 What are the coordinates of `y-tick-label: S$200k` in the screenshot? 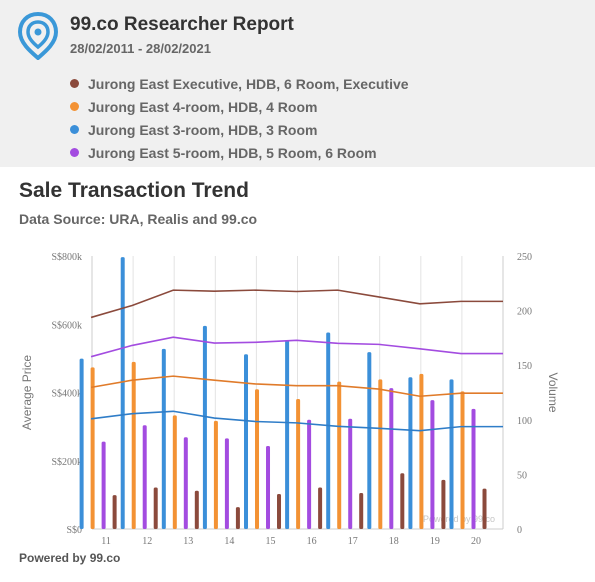 It's located at (66, 462).